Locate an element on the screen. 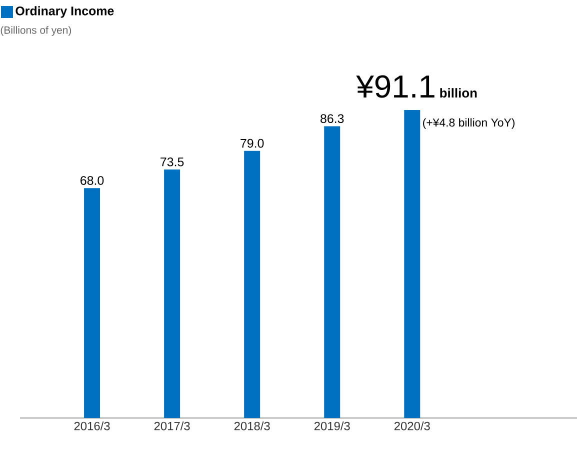  x-tick-label: 2018/3 is located at coordinates (252, 426).